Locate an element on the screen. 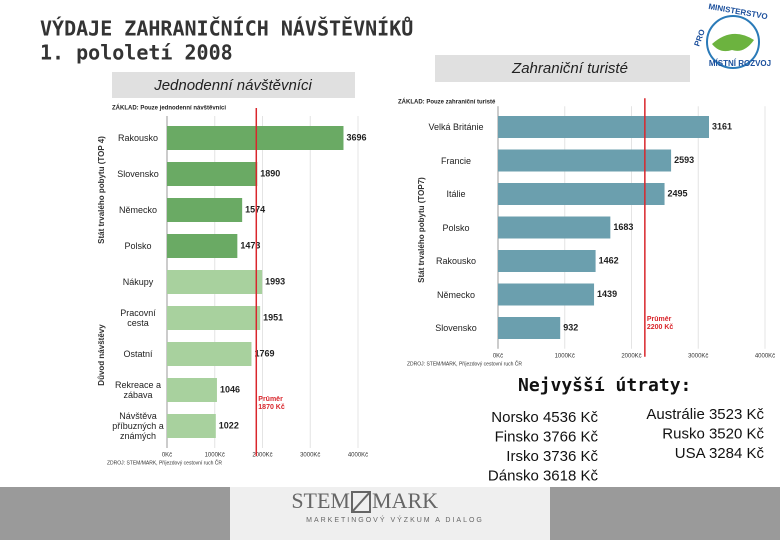 This screenshot has height=540, width=780. category-label-box: Francie is located at coordinates (455, 160).